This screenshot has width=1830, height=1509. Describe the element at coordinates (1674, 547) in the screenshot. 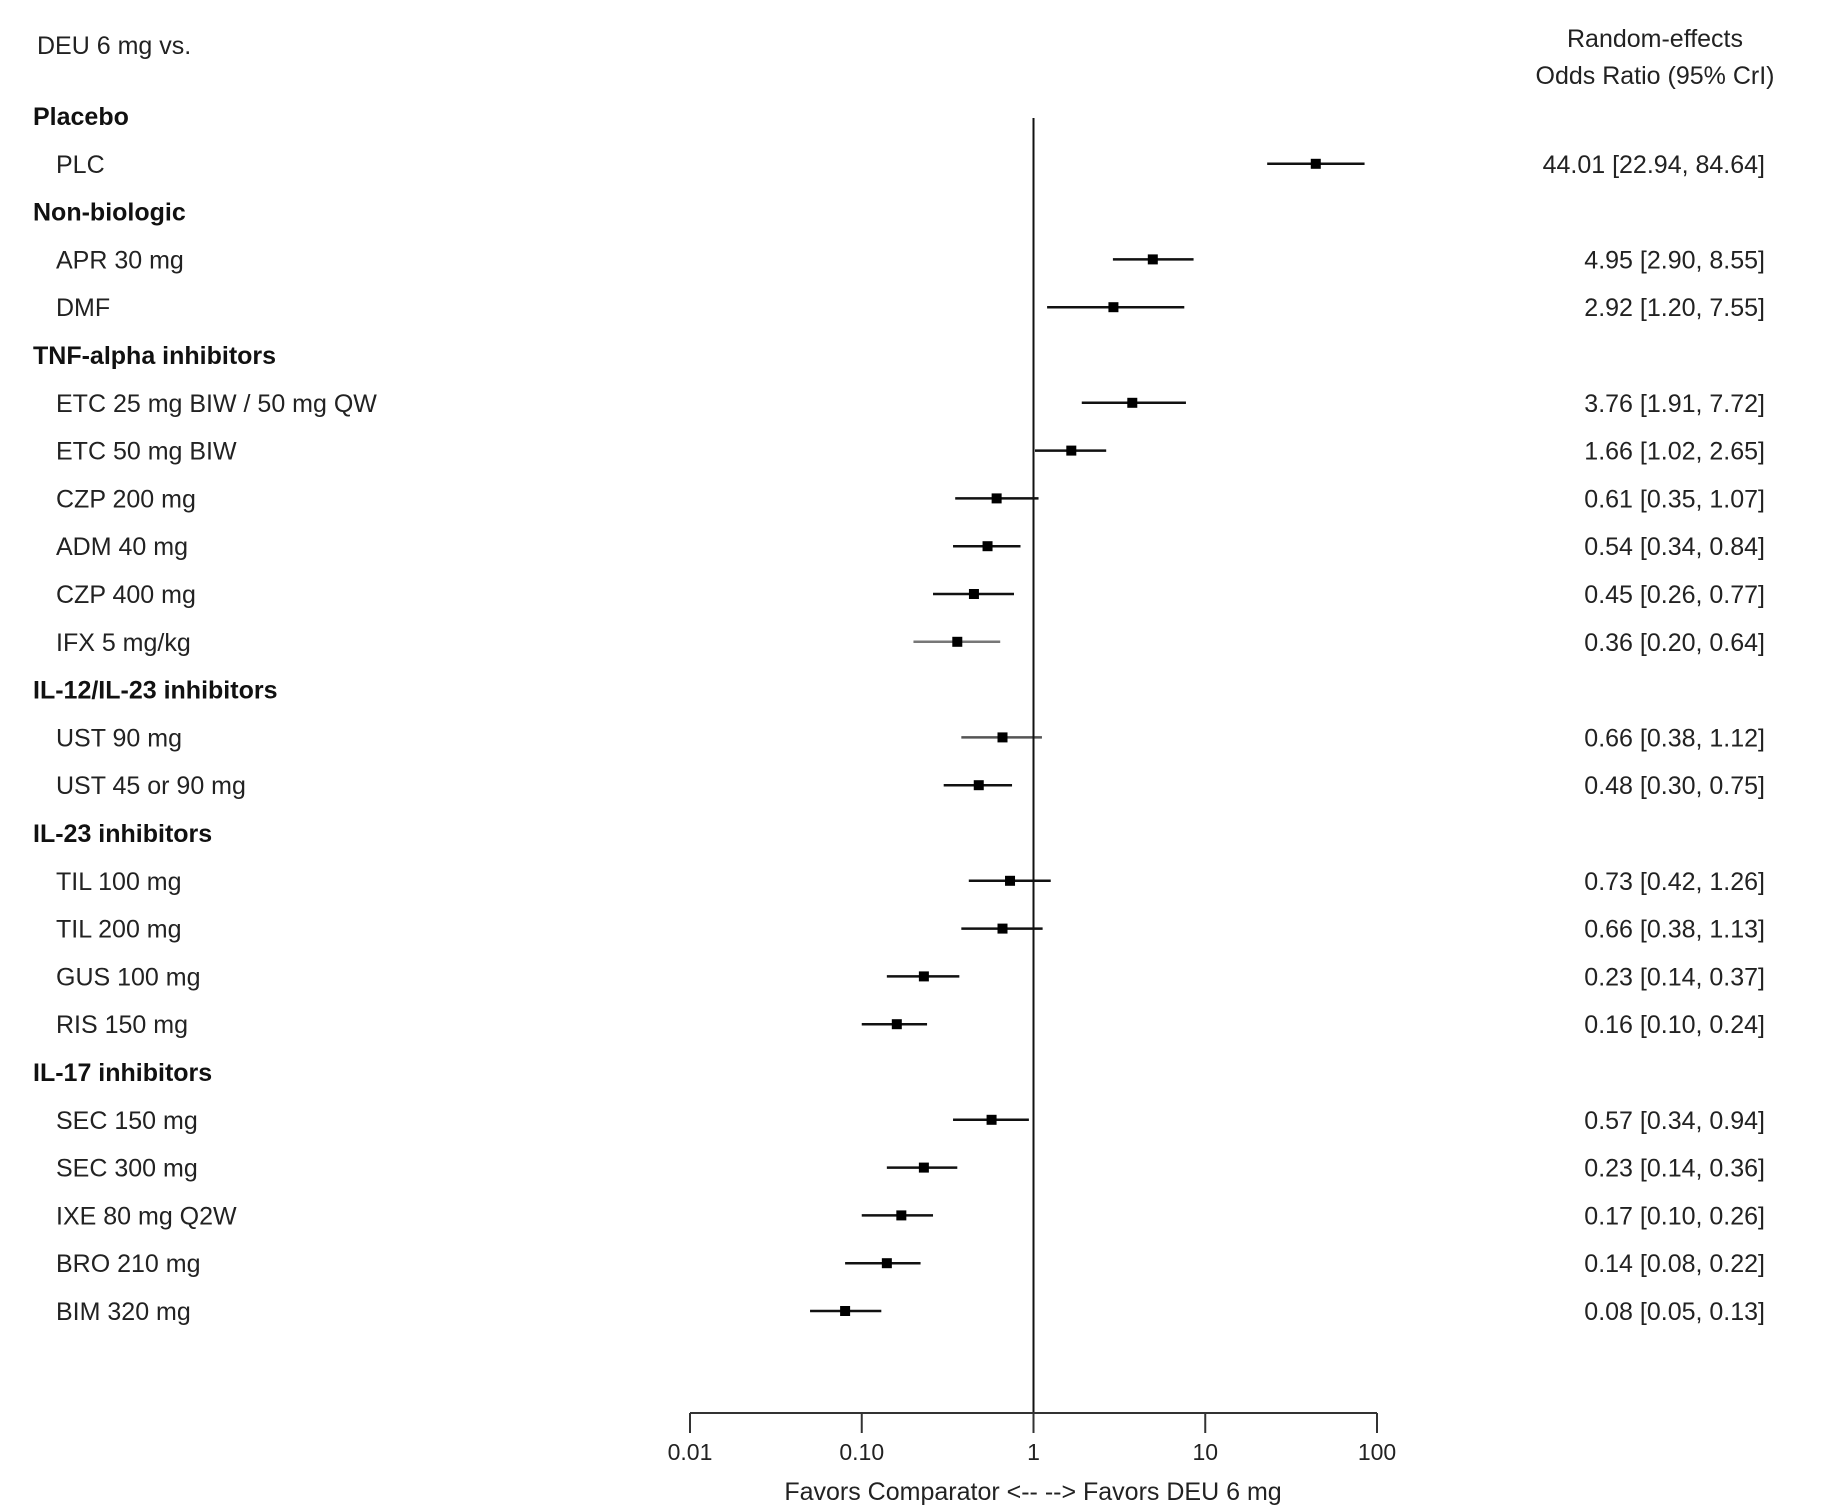

I see `row-value: 0.54 [0.34, 0.84]` at that location.